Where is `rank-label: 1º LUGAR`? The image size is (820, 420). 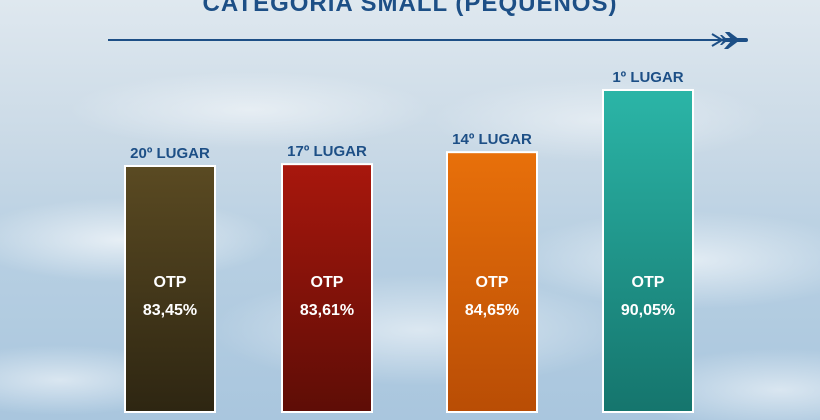
rank-label: 1º LUGAR is located at coordinates (647, 77).